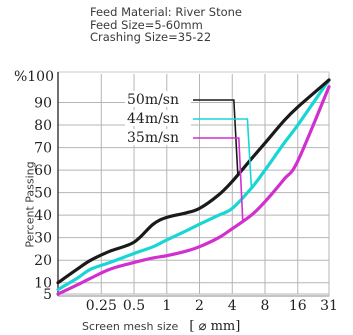 This screenshot has height=335, width=353. I want to click on y-tick-label: 50, so click(43, 194).